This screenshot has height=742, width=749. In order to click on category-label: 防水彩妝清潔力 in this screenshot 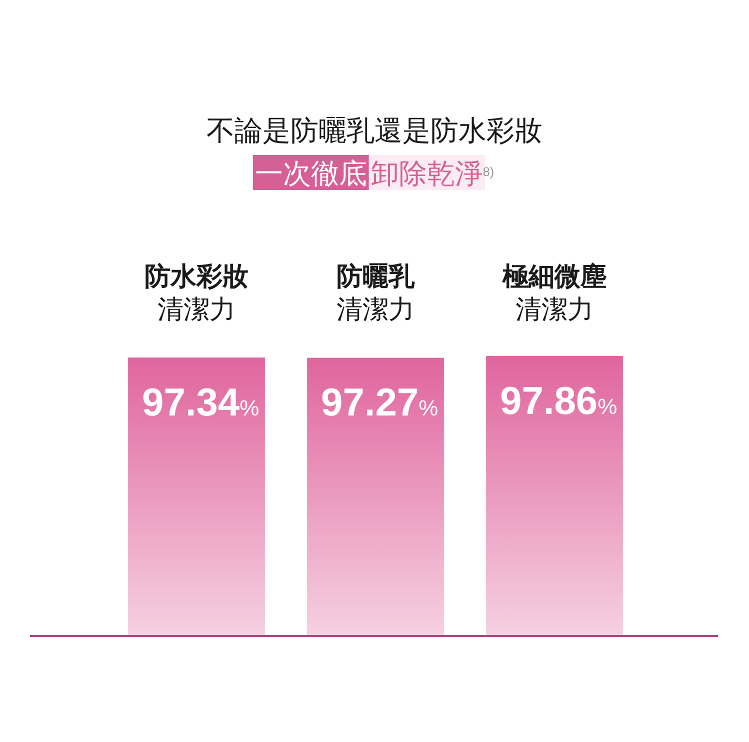, I will do `click(196, 292)`.